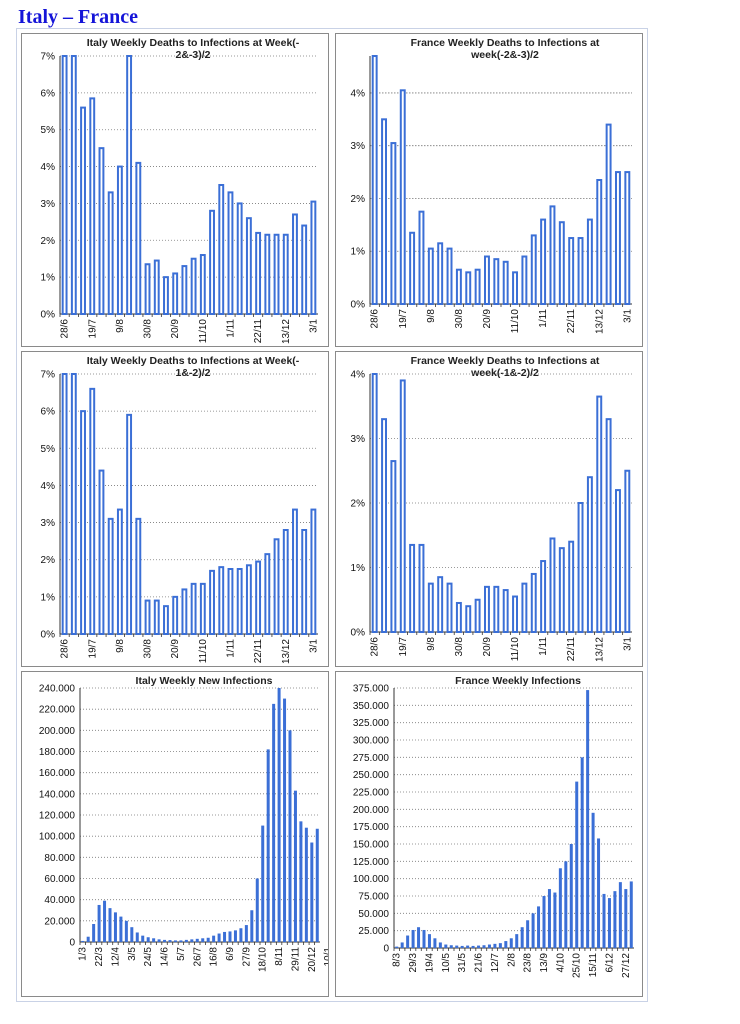  I want to click on x-tick-label: 31/5, so click(462, 963).